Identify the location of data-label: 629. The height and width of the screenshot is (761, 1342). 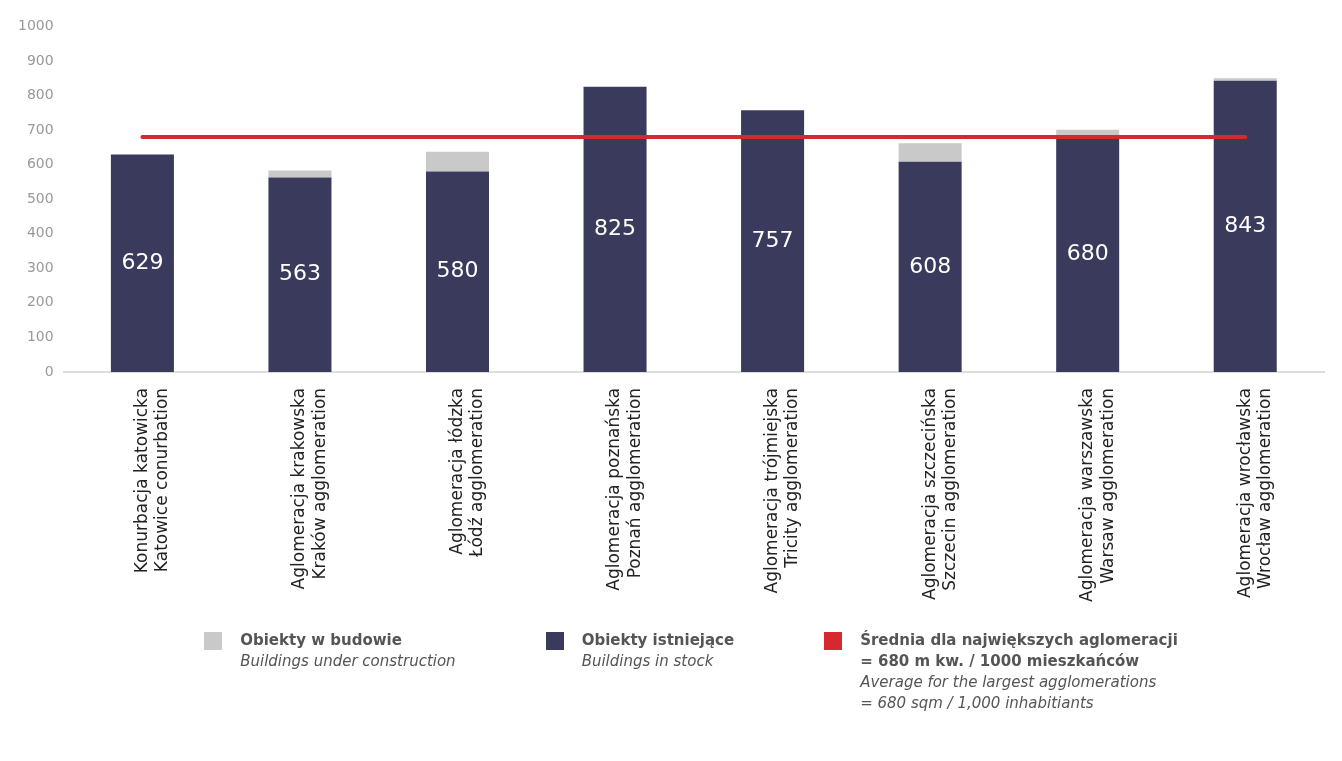
(142, 261).